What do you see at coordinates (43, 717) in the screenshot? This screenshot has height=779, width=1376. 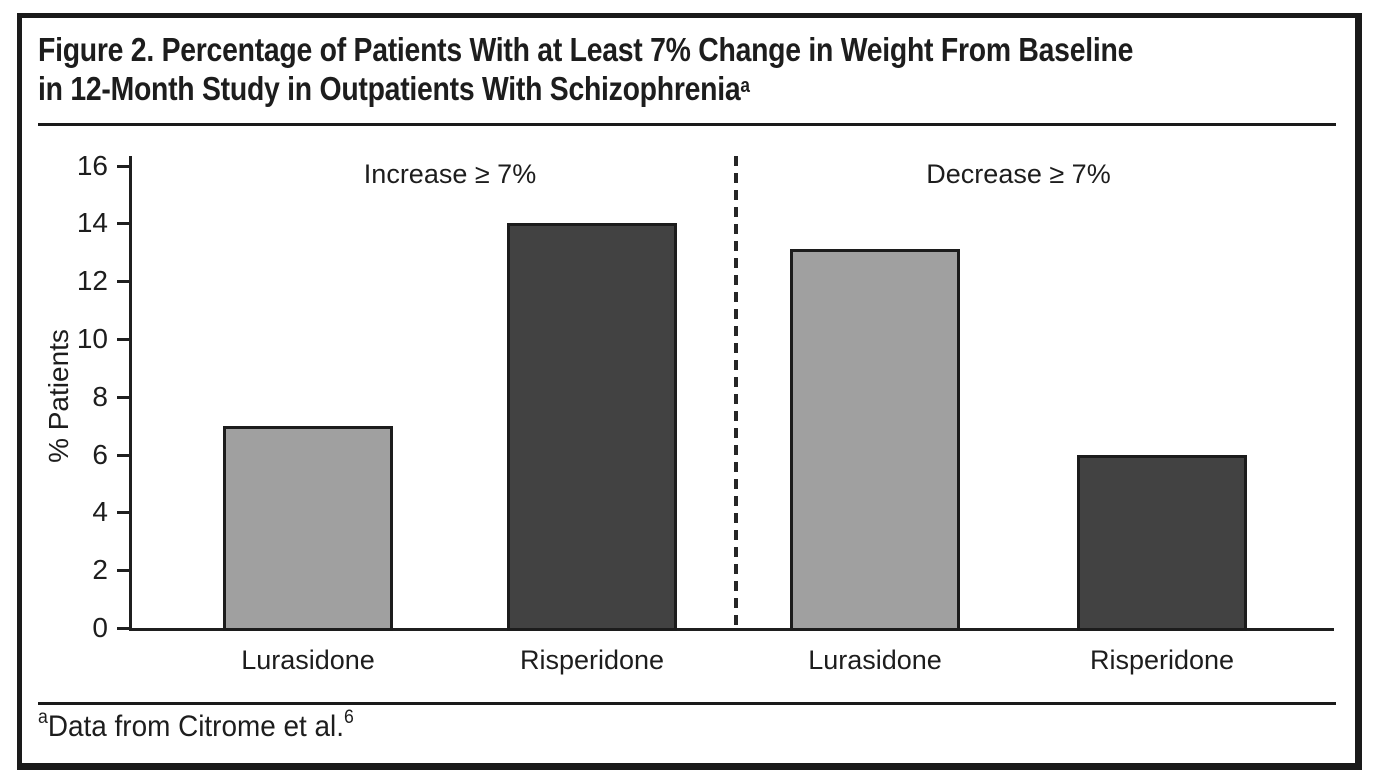 I see `footnote-superscript: a` at bounding box center [43, 717].